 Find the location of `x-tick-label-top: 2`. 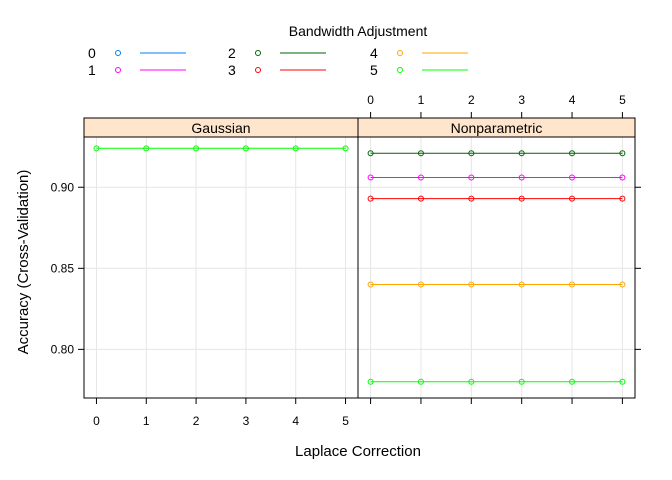

x-tick-label-top: 2 is located at coordinates (471, 100).